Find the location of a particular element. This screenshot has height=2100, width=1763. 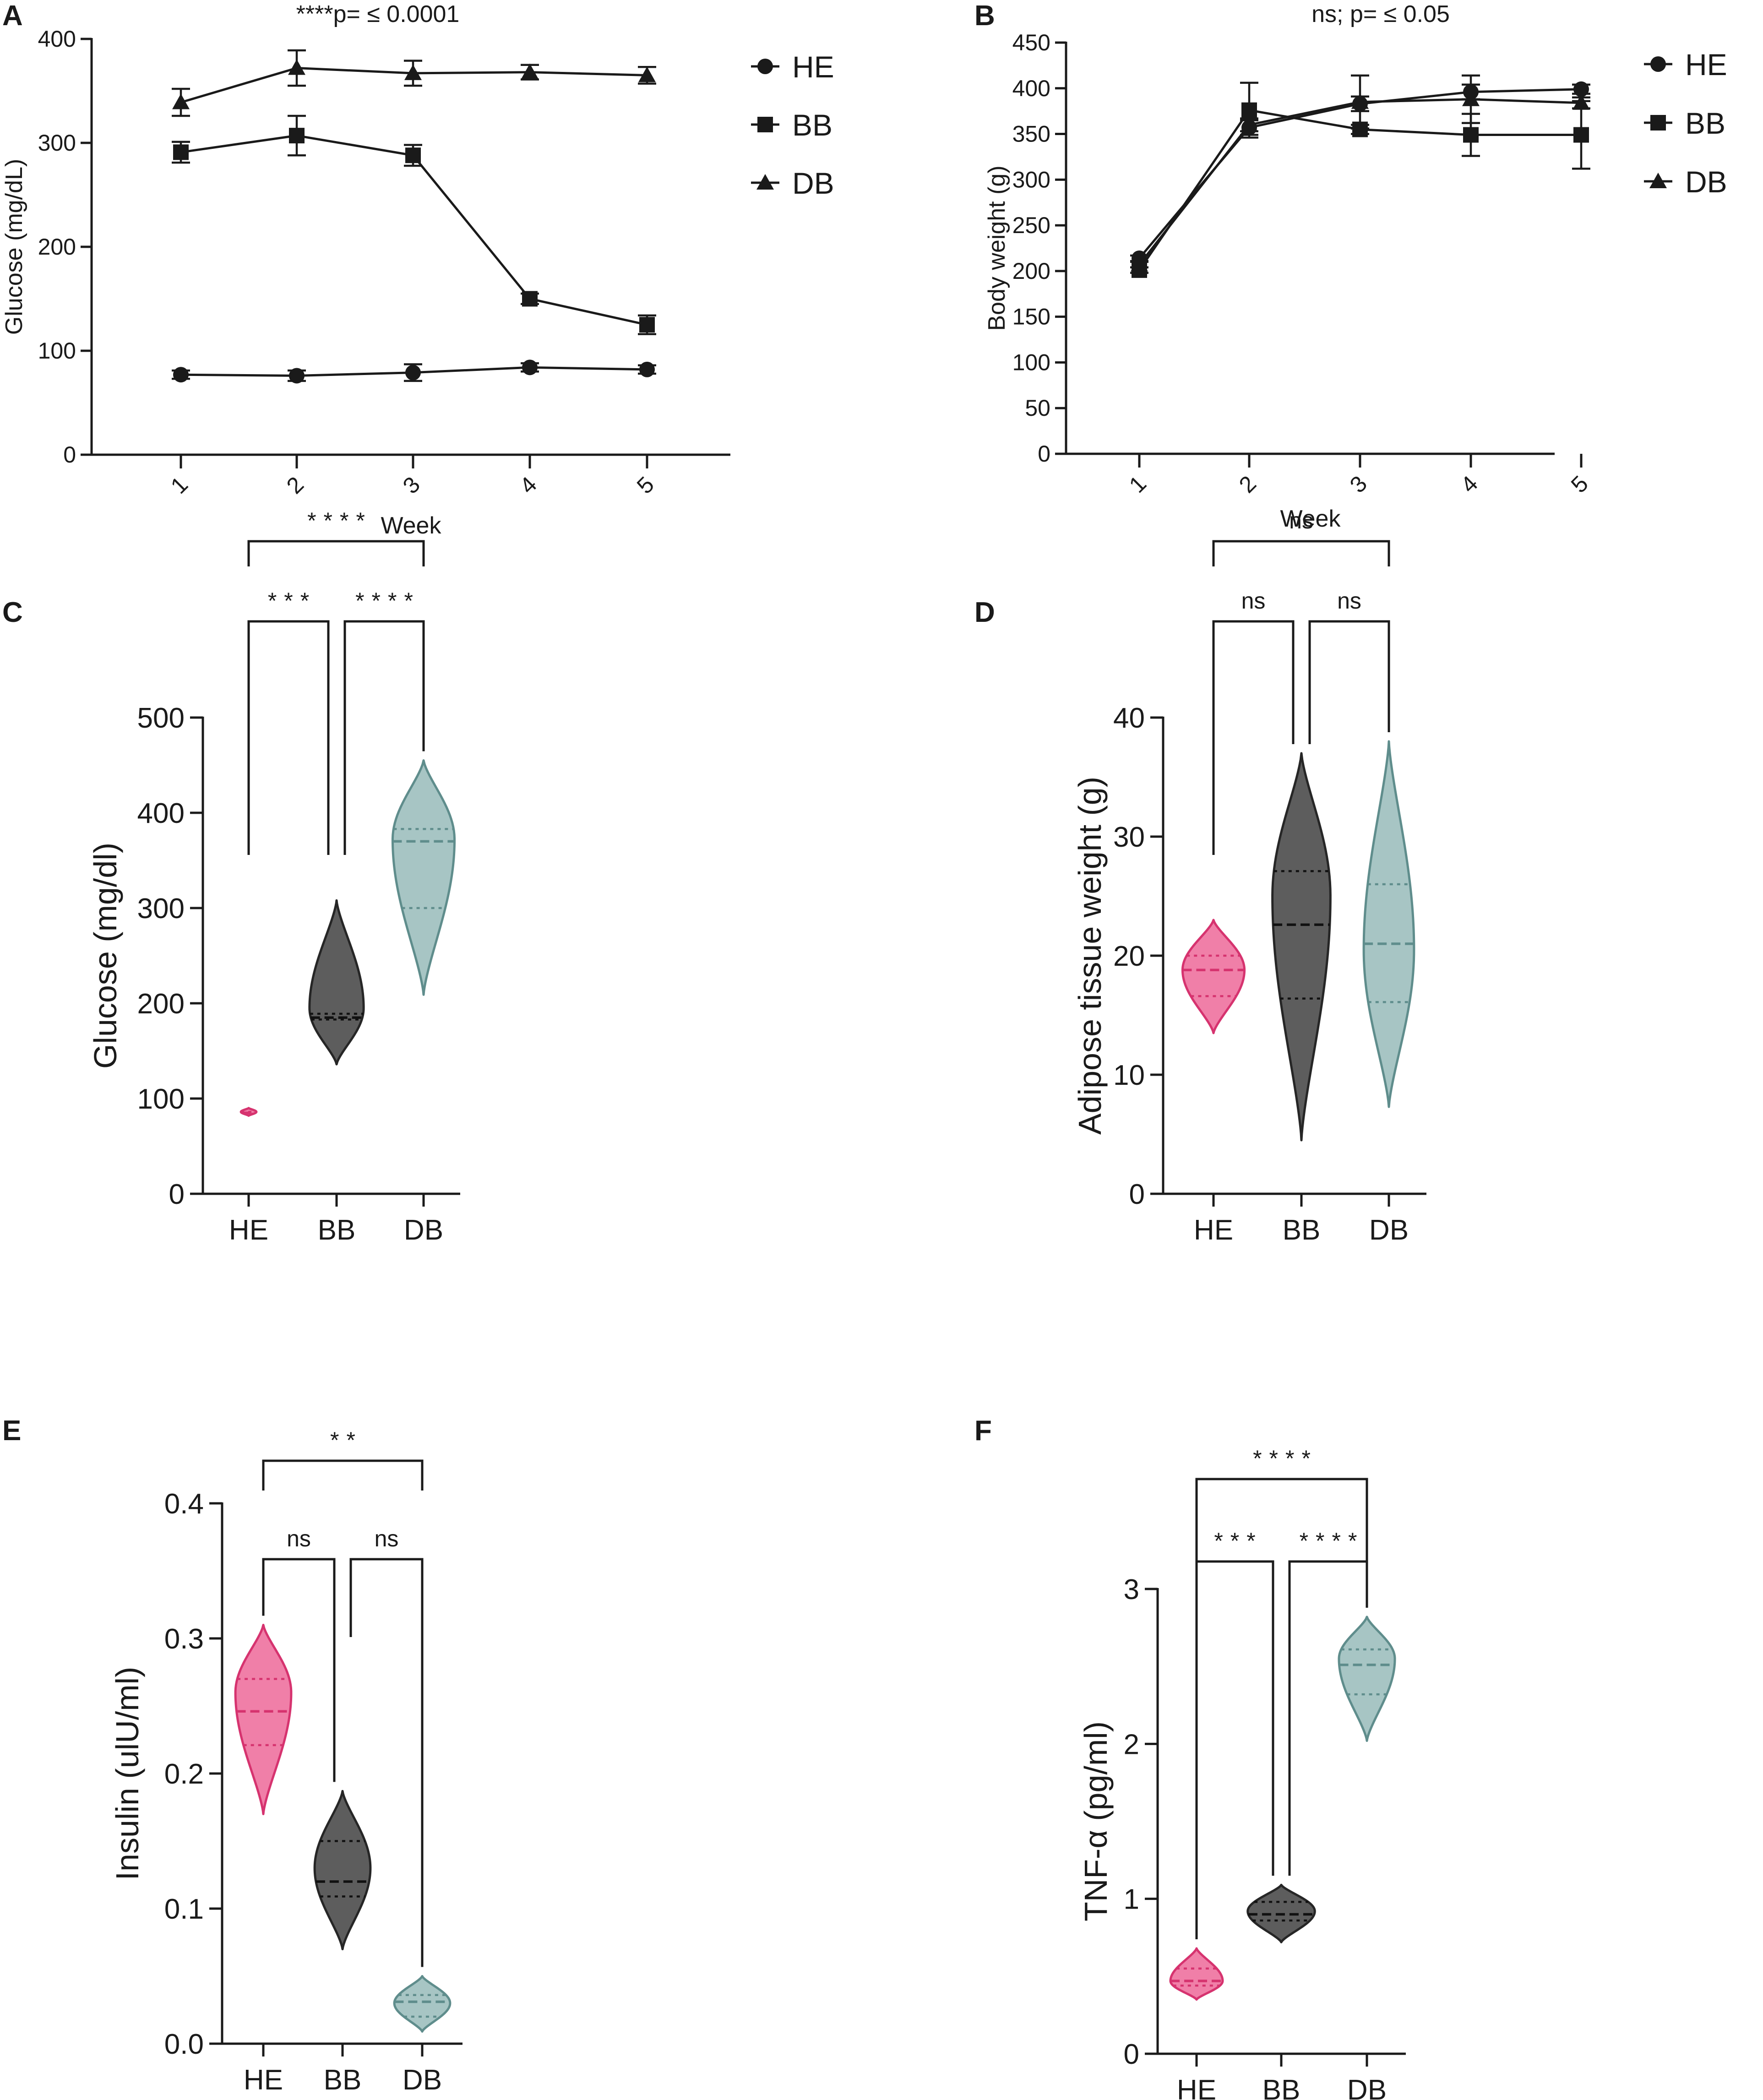

y-axis-label: TNF-α (pg/ml) is located at coordinates (1096, 1821).